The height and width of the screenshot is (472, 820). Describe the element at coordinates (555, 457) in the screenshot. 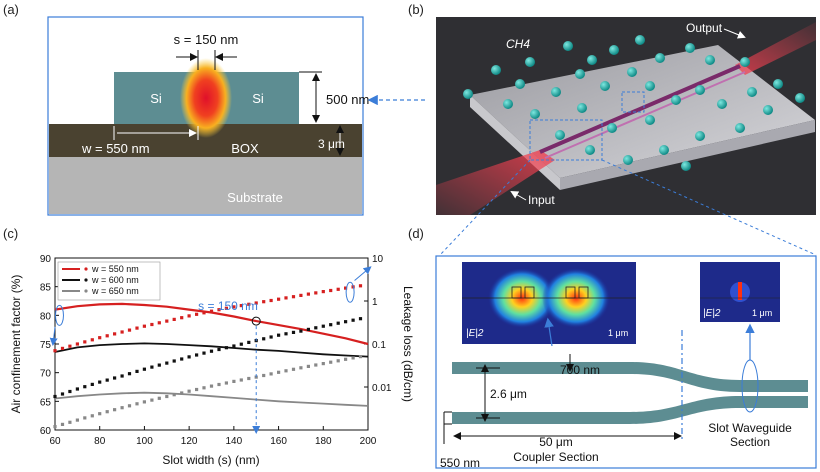

I see `coupler-section-label: Coupler Section` at that location.